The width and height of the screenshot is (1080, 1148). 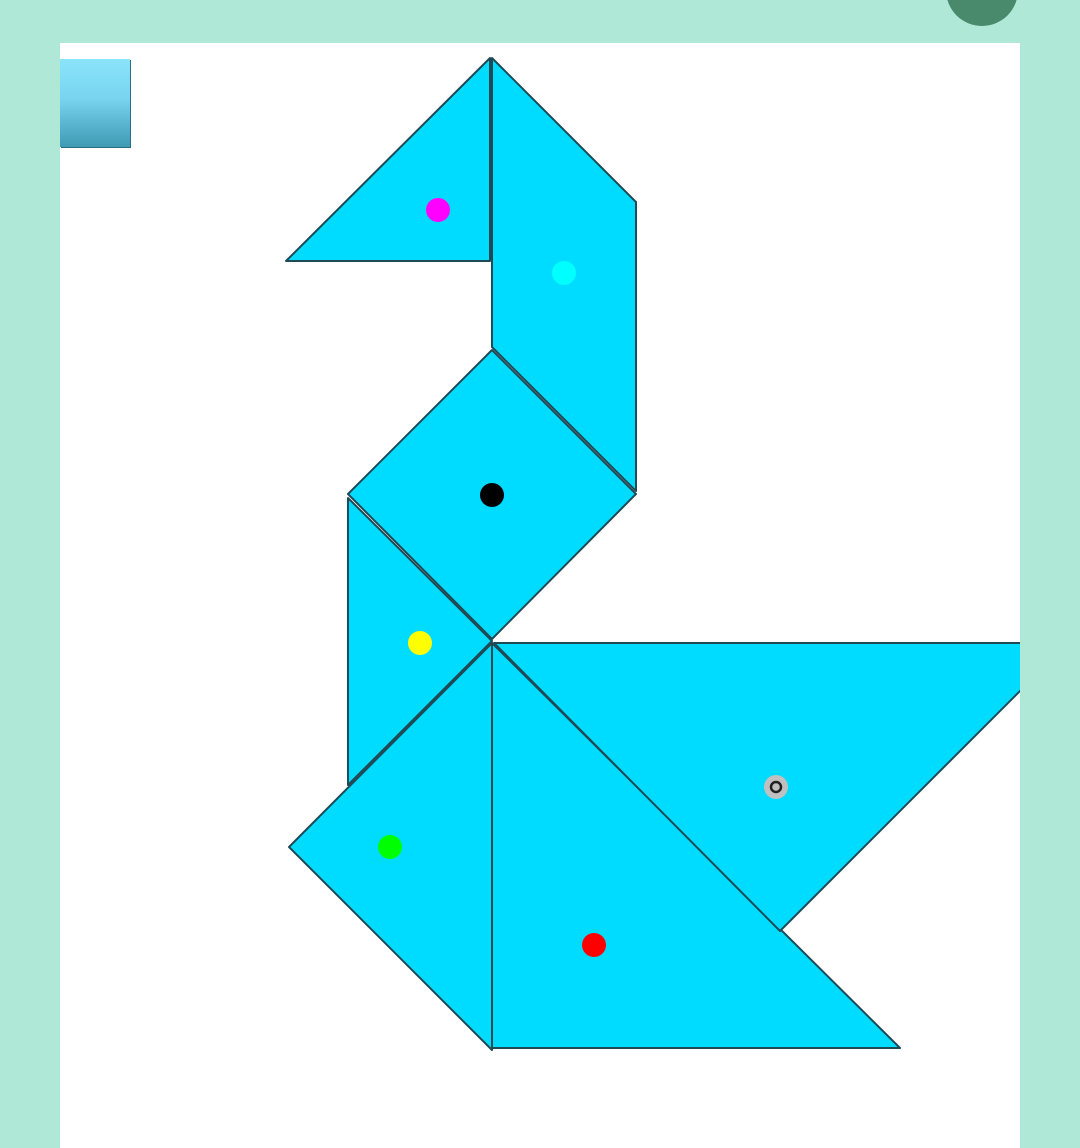 What do you see at coordinates (756, 787) in the screenshot?
I see `piece-tail-triangle` at bounding box center [756, 787].